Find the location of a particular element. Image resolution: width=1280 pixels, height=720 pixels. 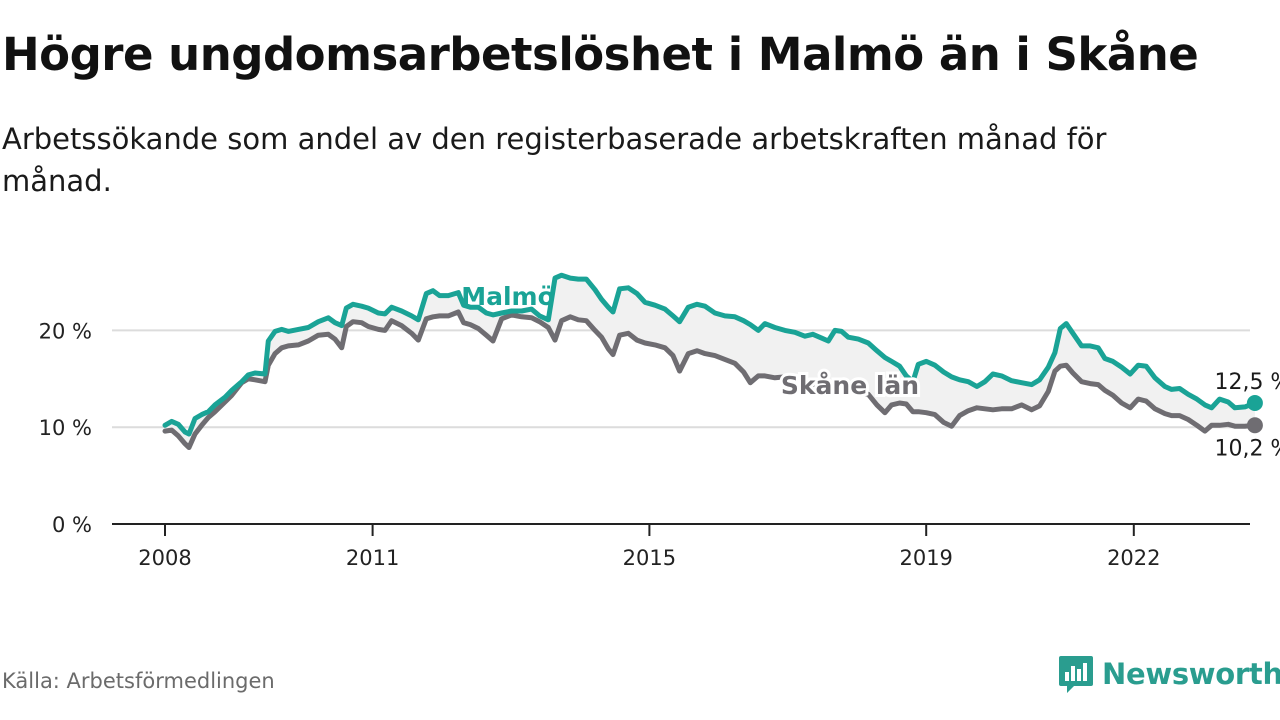

x-tick-label-2022: 2022 is located at coordinates (1133, 558).